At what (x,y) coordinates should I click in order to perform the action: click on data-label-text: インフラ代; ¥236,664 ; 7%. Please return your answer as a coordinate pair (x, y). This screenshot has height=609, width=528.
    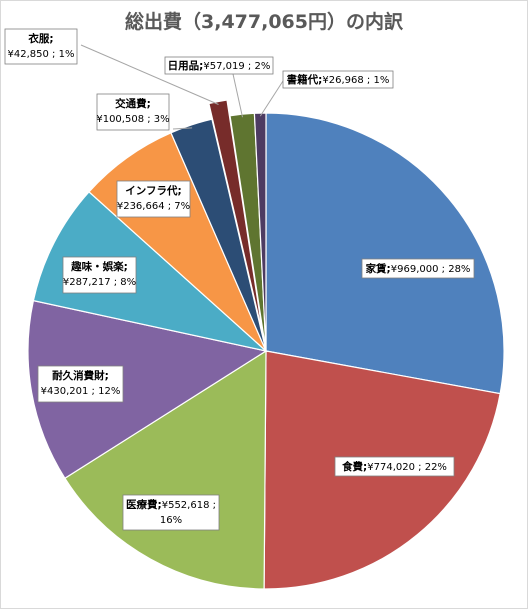
    Looking at the image, I should click on (153, 198).